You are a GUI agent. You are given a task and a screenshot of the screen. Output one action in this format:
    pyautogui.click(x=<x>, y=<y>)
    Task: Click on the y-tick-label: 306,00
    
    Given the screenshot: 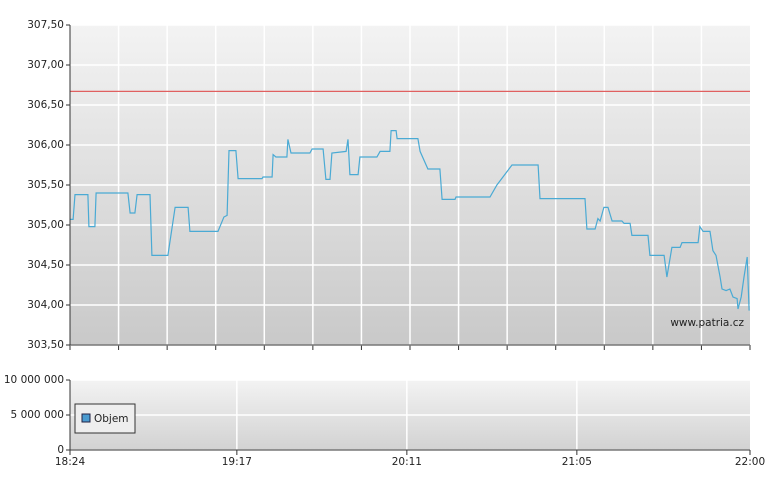 What is the action you would take?
    pyautogui.click(x=45, y=145)
    